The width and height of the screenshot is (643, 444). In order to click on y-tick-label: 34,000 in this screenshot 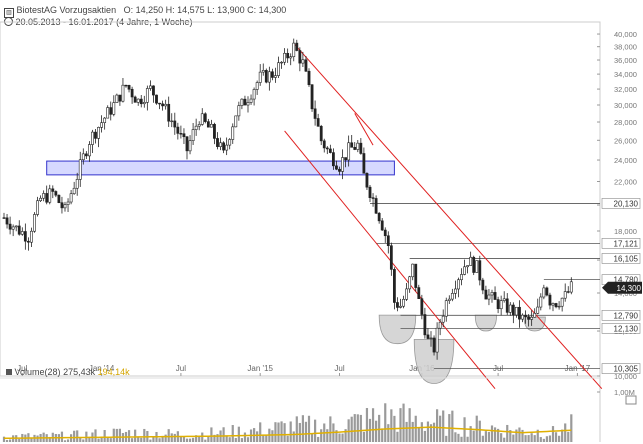, I will do `click(625, 74)`.